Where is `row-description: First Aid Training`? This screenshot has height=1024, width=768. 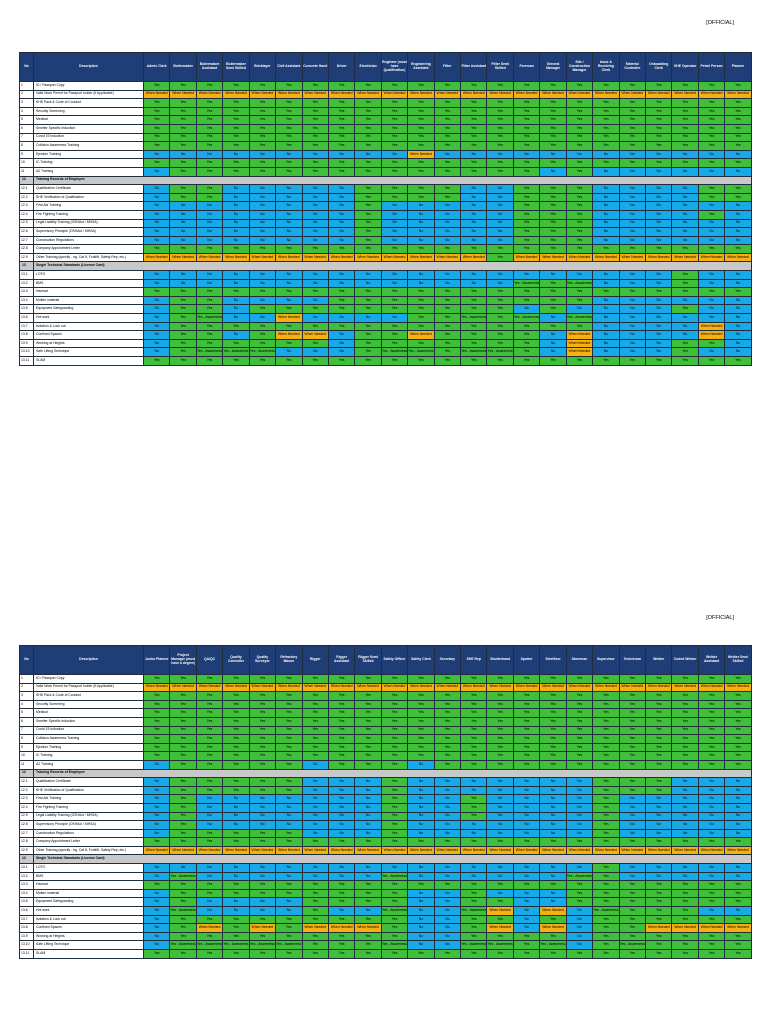
row-description: First Aid Training is located at coordinates (88, 799).